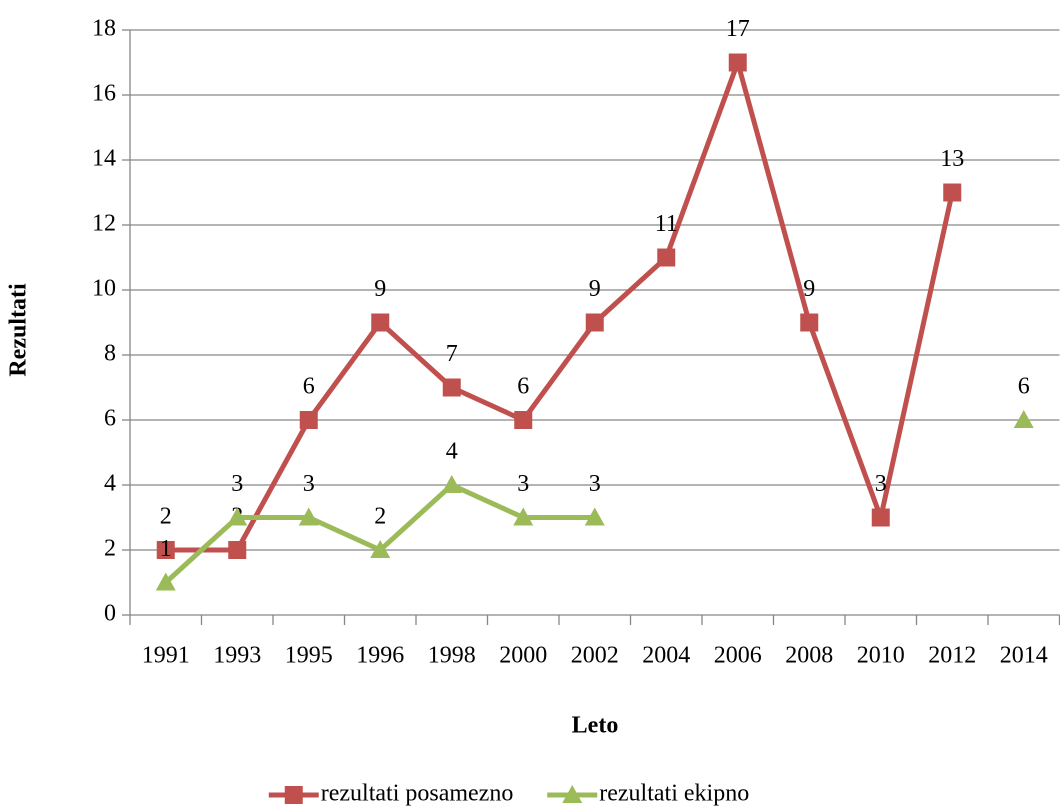 The height and width of the screenshot is (812, 1060). What do you see at coordinates (952, 159) in the screenshot?
I see `data-label: 13` at bounding box center [952, 159].